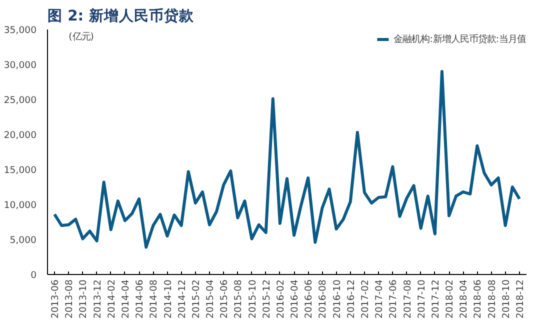  I want to click on x-tick-label: 2014-08, so click(154, 298).